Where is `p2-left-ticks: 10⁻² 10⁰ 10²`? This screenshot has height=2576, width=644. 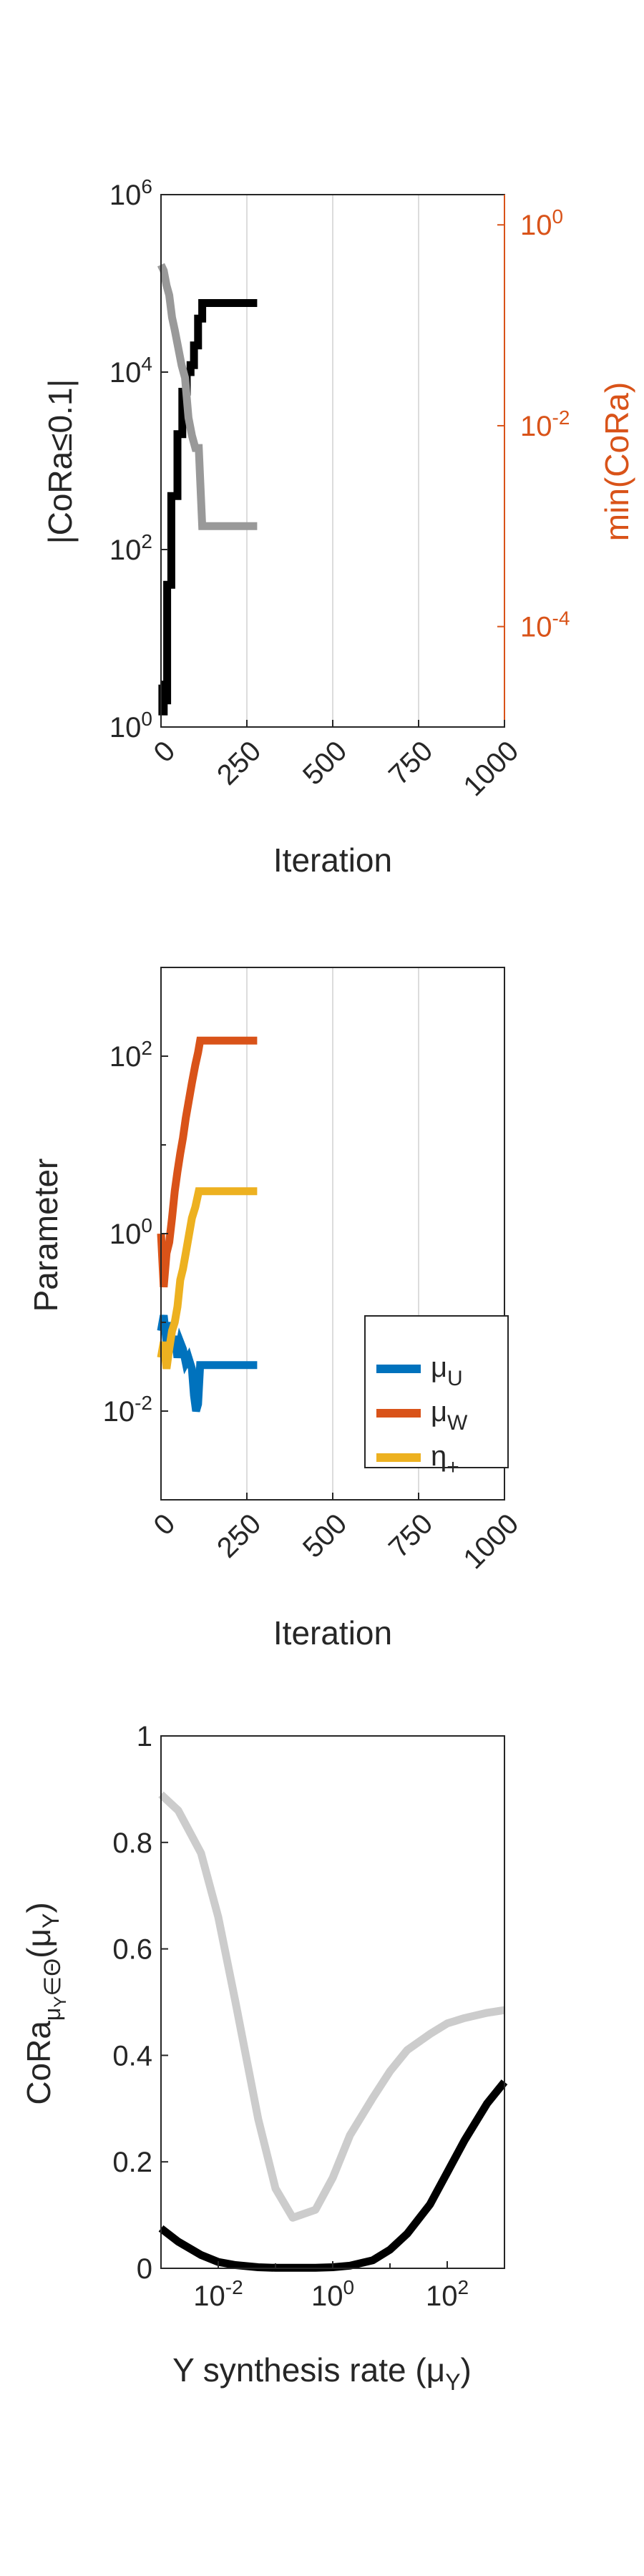 p2-left-ticks: 10⁻² 10⁰ 10² is located at coordinates (135, 1234).